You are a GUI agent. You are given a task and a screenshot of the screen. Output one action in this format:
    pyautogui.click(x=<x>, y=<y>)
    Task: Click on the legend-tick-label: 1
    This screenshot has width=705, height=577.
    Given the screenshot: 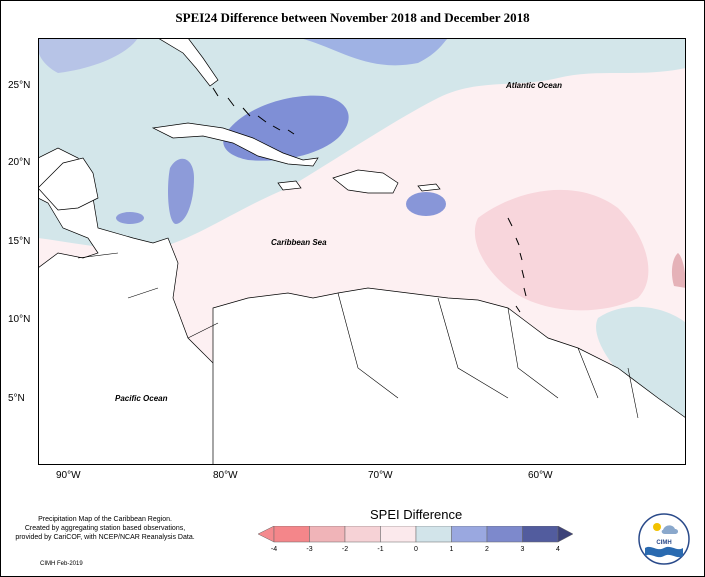 What is the action you would take?
    pyautogui.click(x=451, y=549)
    